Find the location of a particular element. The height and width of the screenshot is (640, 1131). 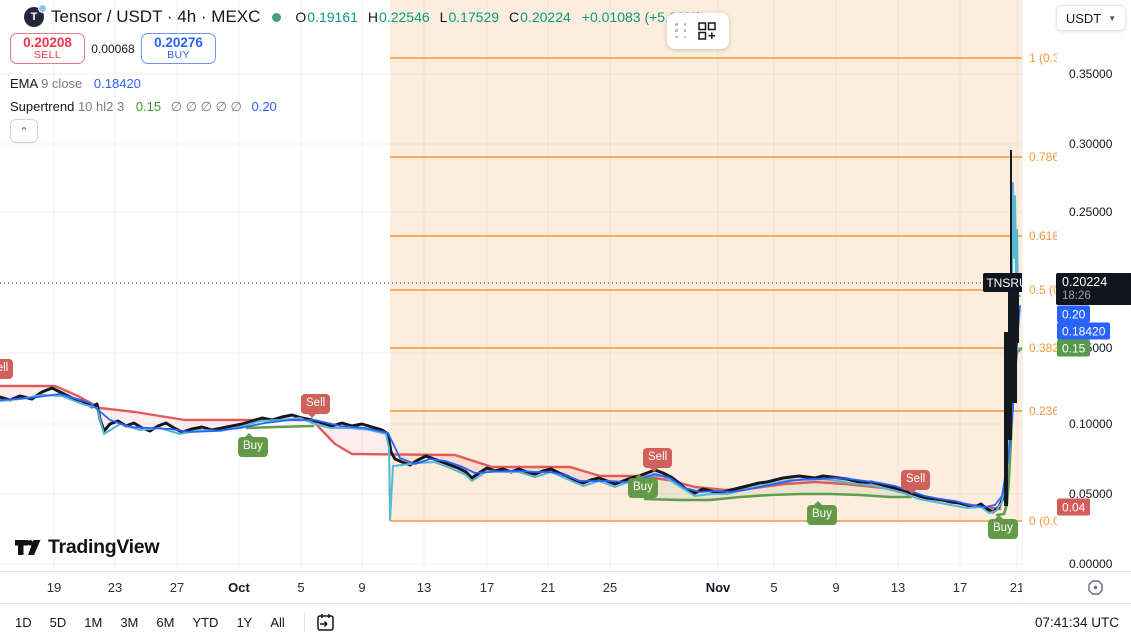

legend-collapse-button: ⌃ is located at coordinates (24, 131).